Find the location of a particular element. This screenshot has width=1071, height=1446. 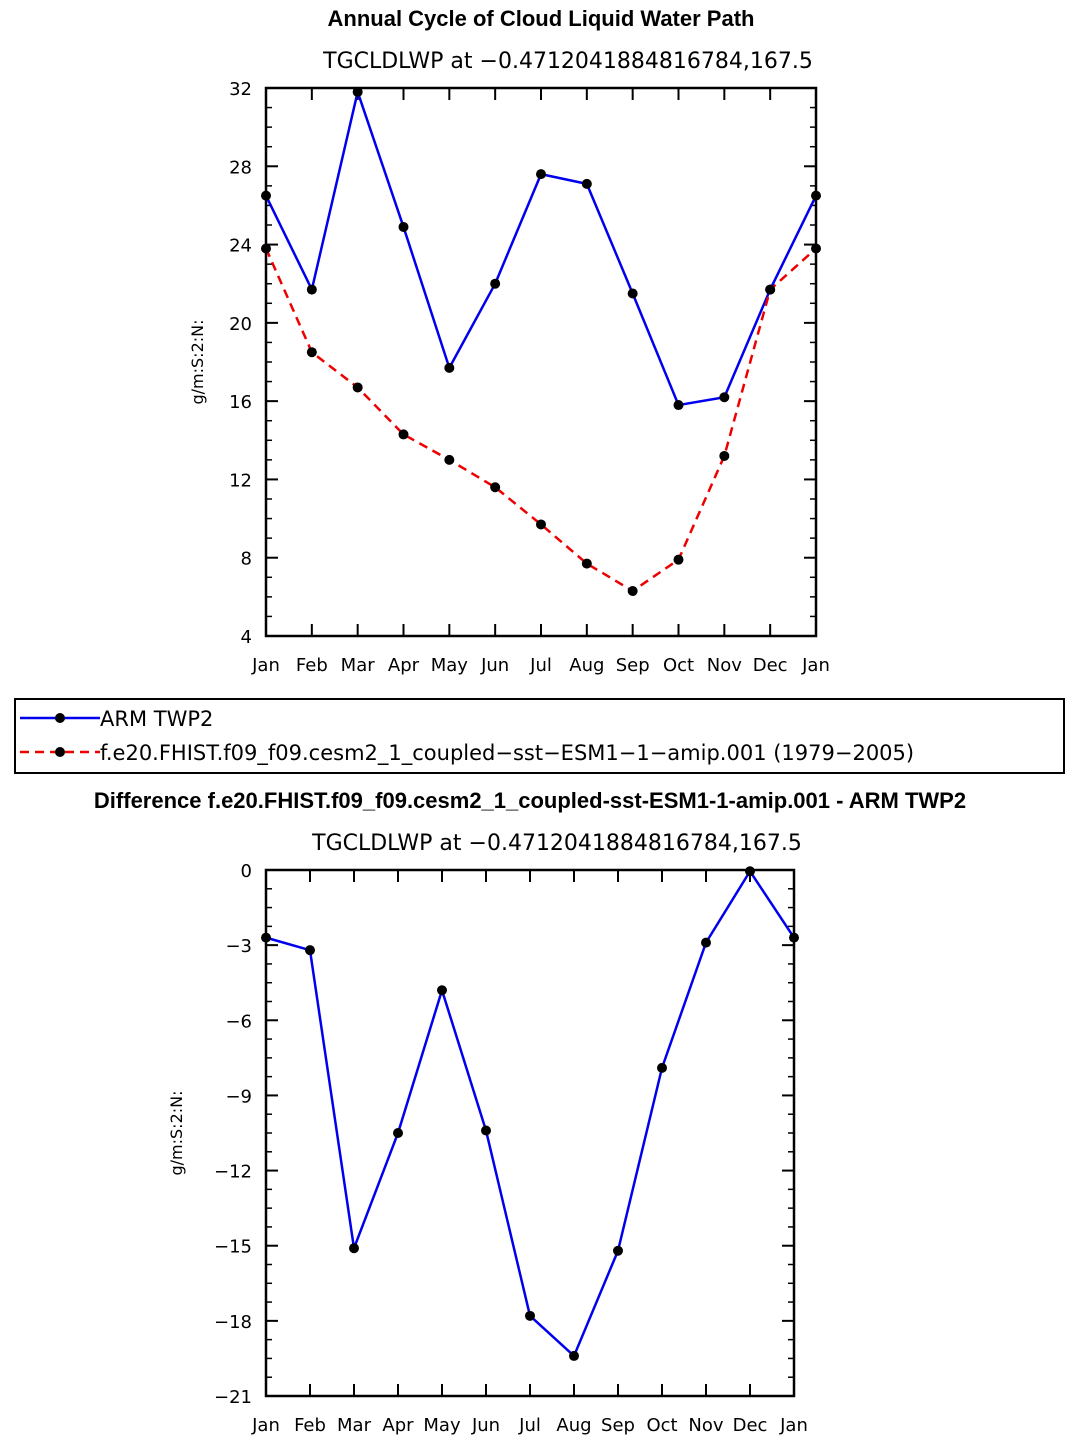

y-tick-label: 12 is located at coordinates (240, 480).